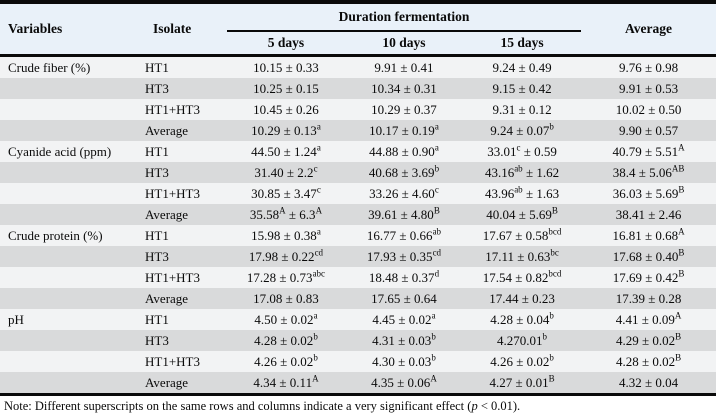 This screenshot has height=414, width=716. I want to click on value-cell: 9.15 ± 0.42, so click(522, 88).